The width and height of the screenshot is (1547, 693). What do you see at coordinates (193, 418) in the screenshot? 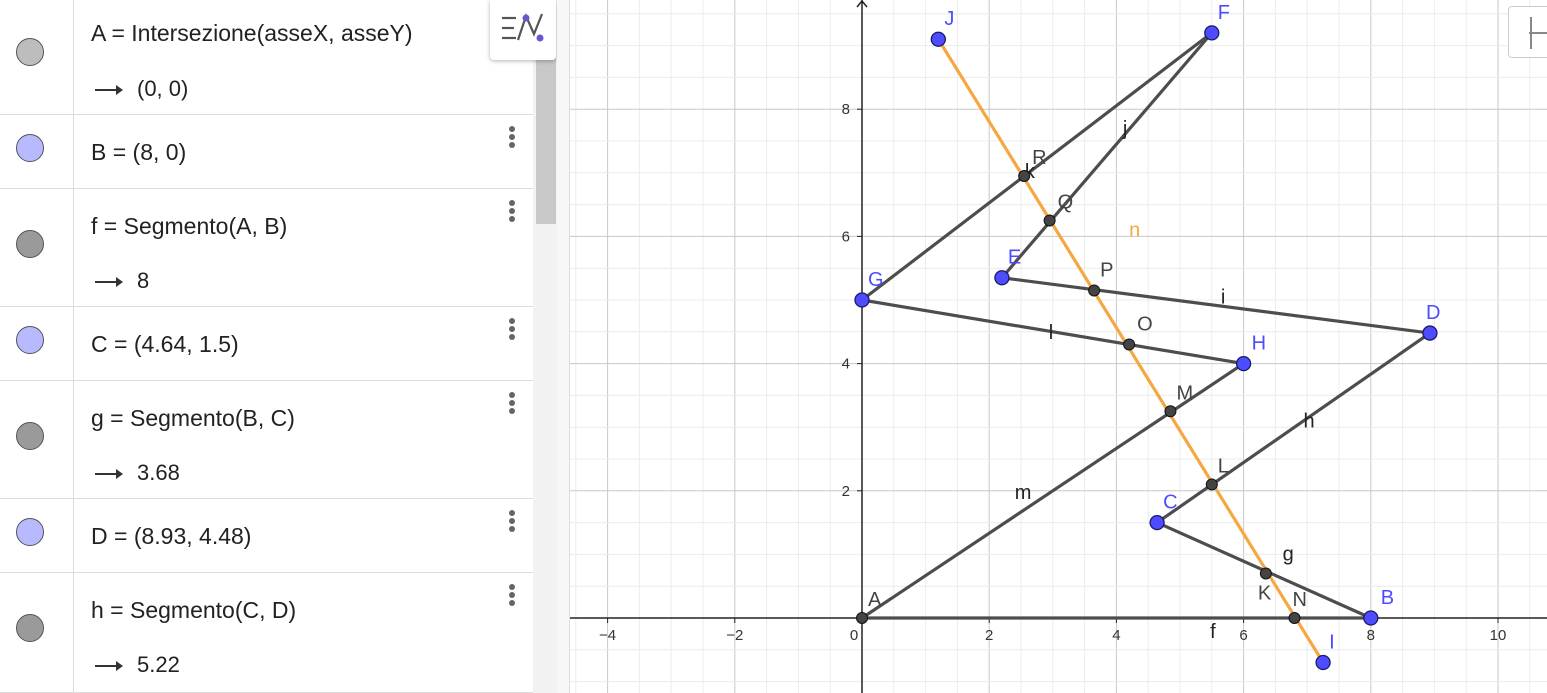
I see `row-definition: g = Segmento(B, C)` at bounding box center [193, 418].